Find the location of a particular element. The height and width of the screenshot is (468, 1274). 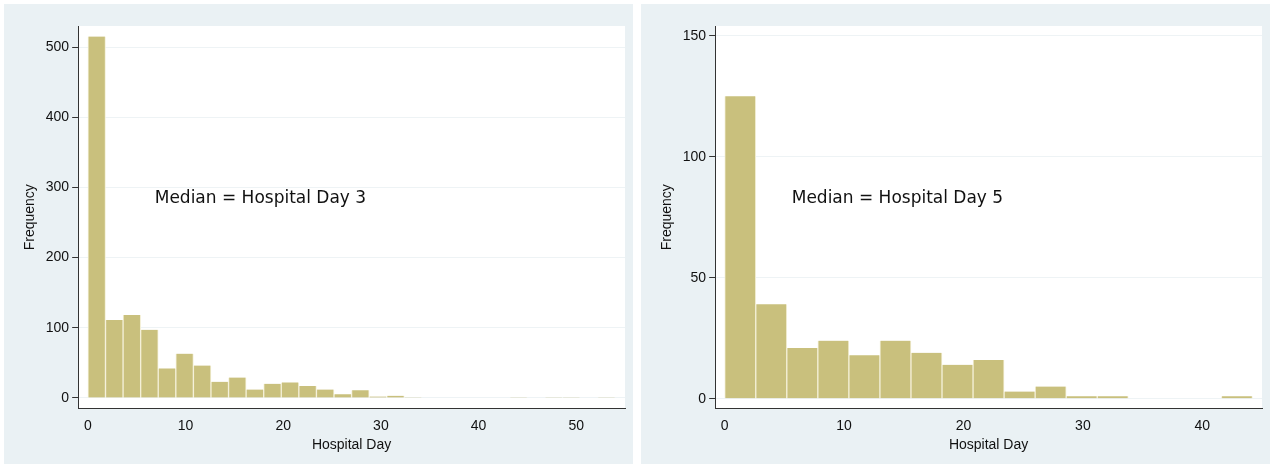

y-tick-label: 200 is located at coordinates (57, 256).